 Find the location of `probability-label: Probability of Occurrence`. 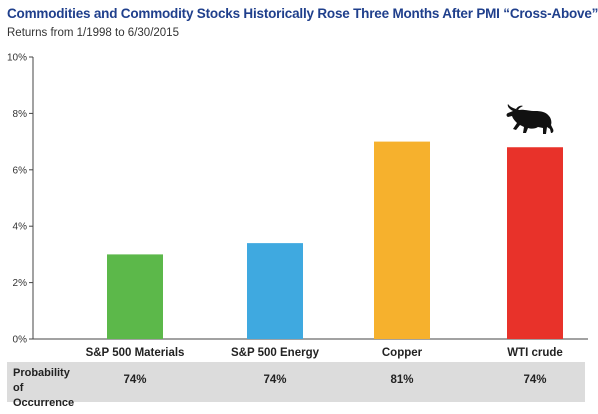

probability-label: Probability of Occurrence is located at coordinates (44, 388).